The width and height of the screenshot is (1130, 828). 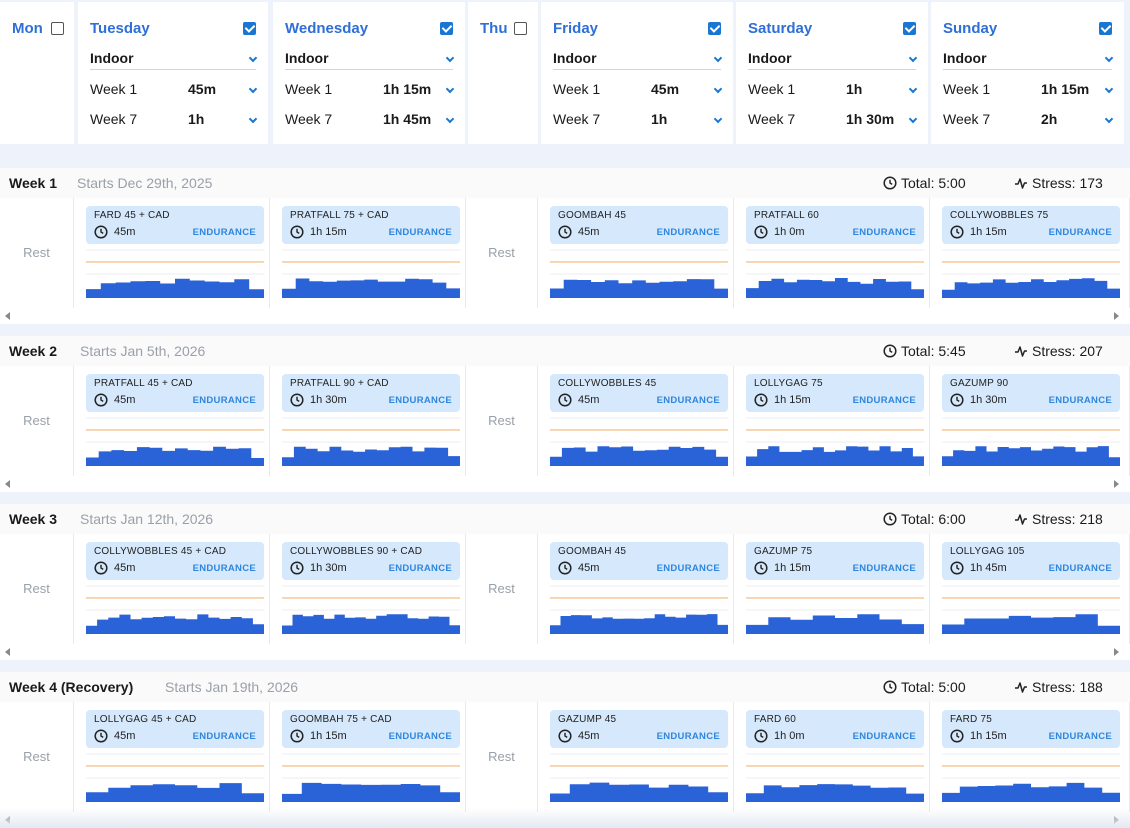 What do you see at coordinates (175, 393) in the screenshot?
I see `workout-card-header: PRATFALL 45 + CAD 45m ENDURANCE` at bounding box center [175, 393].